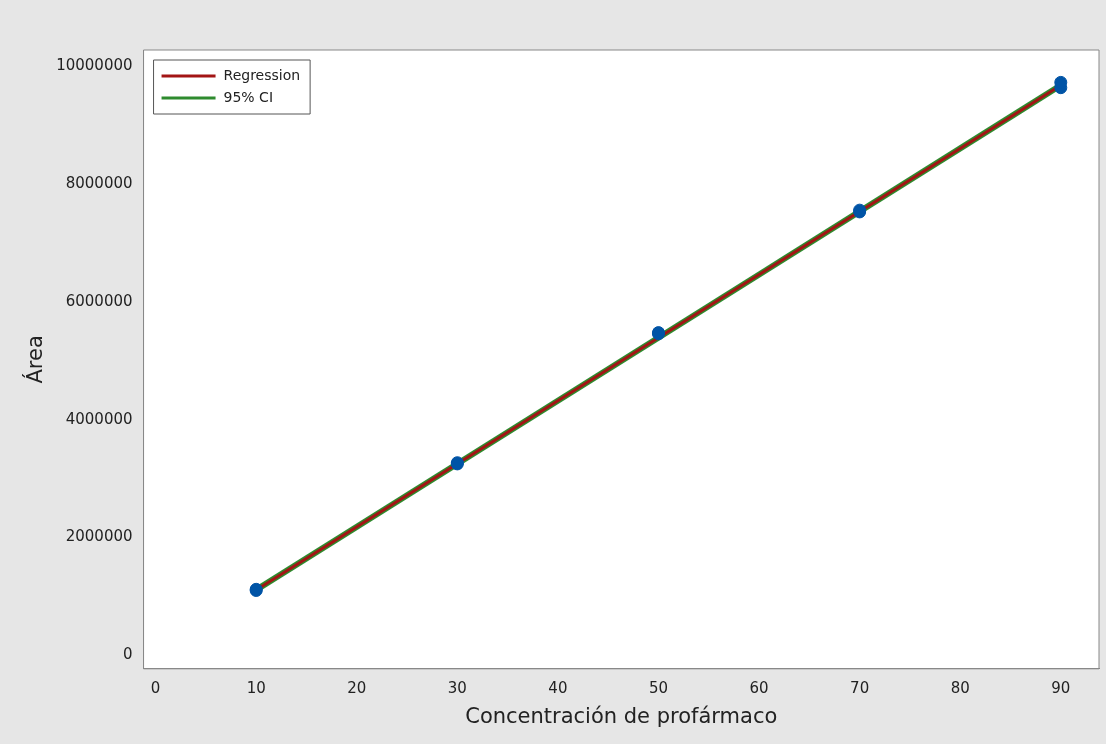  What do you see at coordinates (759, 687) in the screenshot?
I see `x-tick-label: 60` at bounding box center [759, 687].